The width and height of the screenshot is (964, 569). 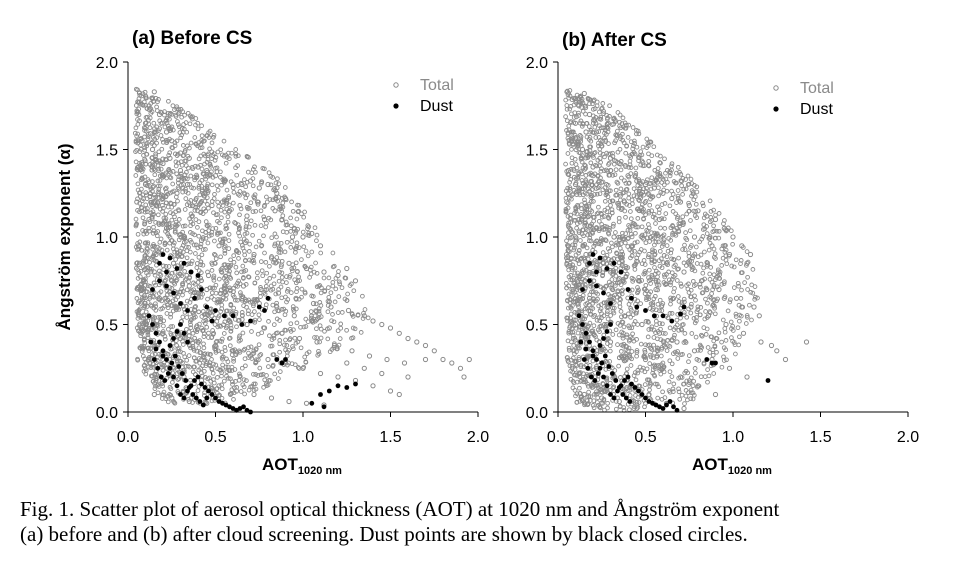 I want to click on chart-title: (b) After CS, so click(x=614, y=40).